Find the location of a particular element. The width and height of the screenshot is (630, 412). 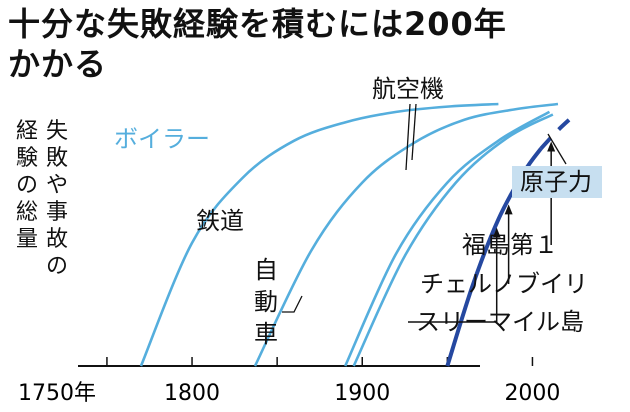

annotation-6-label: チェルノブイリ is located at coordinates (504, 284).